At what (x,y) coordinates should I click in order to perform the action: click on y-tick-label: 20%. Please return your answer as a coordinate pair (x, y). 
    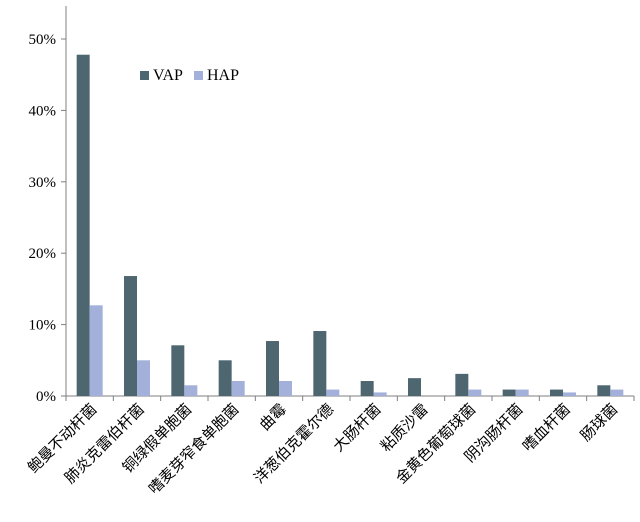
    Looking at the image, I should click on (43, 254).